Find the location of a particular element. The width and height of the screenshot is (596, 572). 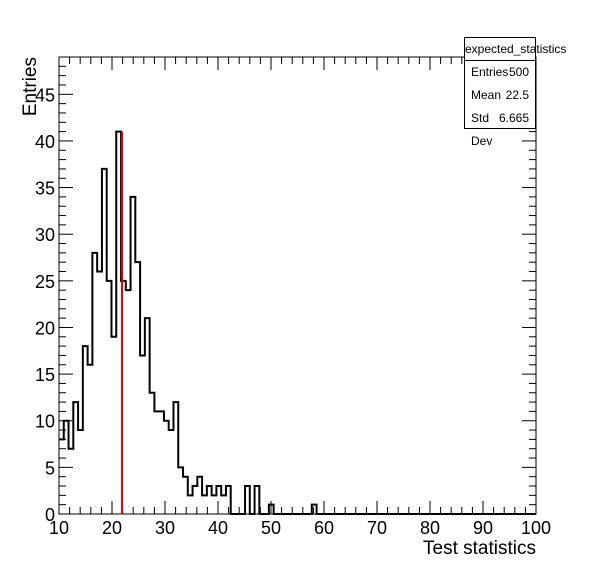

stats-row-mean: Mean 22.5 is located at coordinates (500, 95).